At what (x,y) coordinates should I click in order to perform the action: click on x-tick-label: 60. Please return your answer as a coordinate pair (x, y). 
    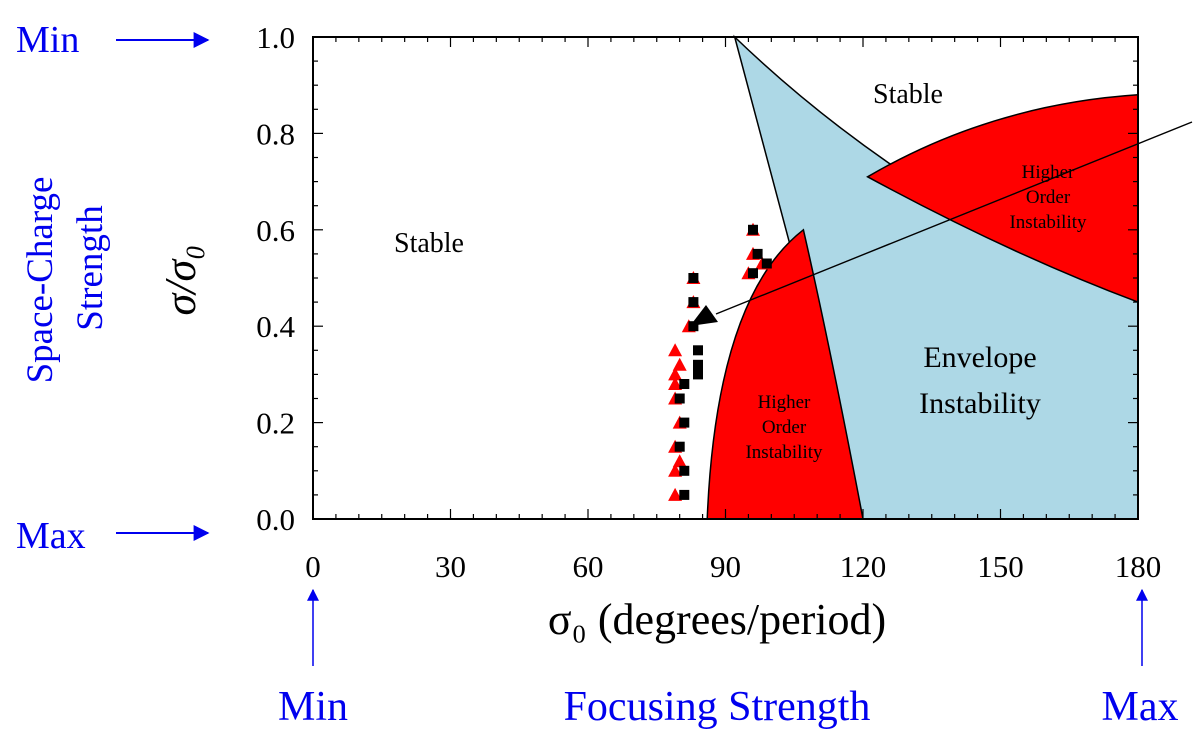
    Looking at the image, I should click on (588, 566).